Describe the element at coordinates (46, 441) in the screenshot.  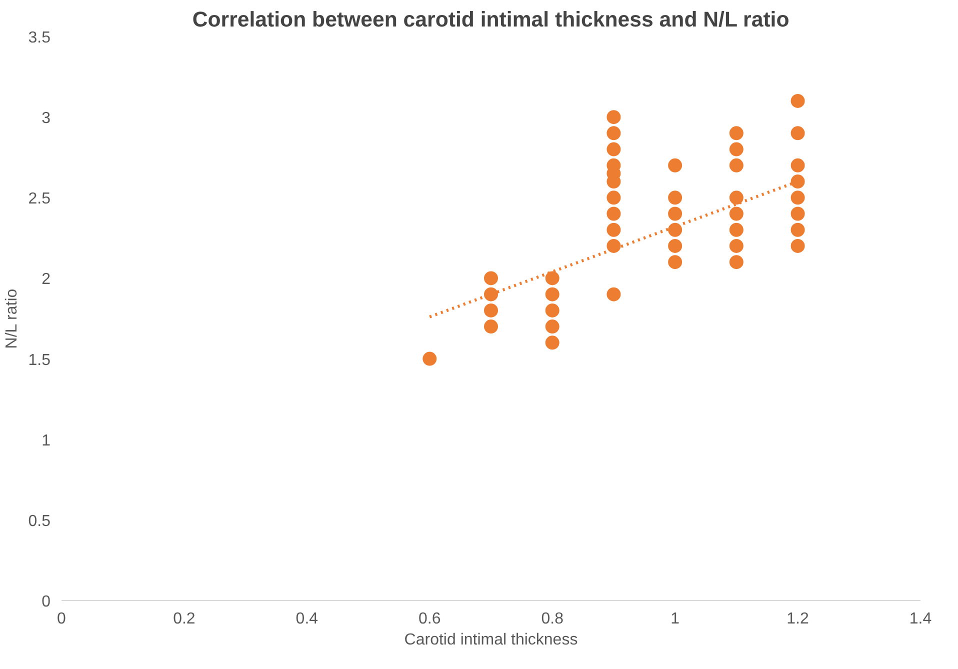
I see `y-tick-label: 1` at that location.